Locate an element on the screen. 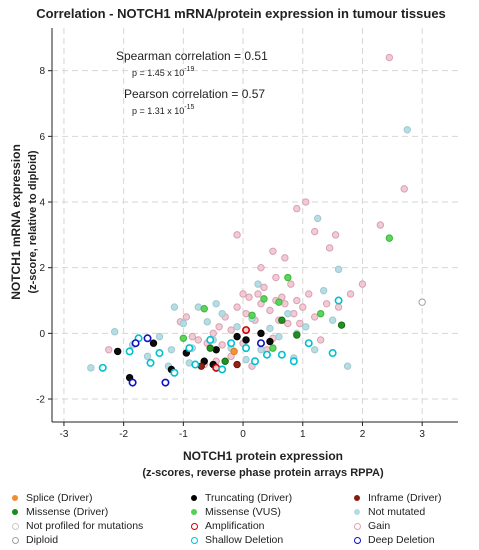 The height and width of the screenshot is (550, 479). legend-label: Missense (Driver) is located at coordinates (67, 512).